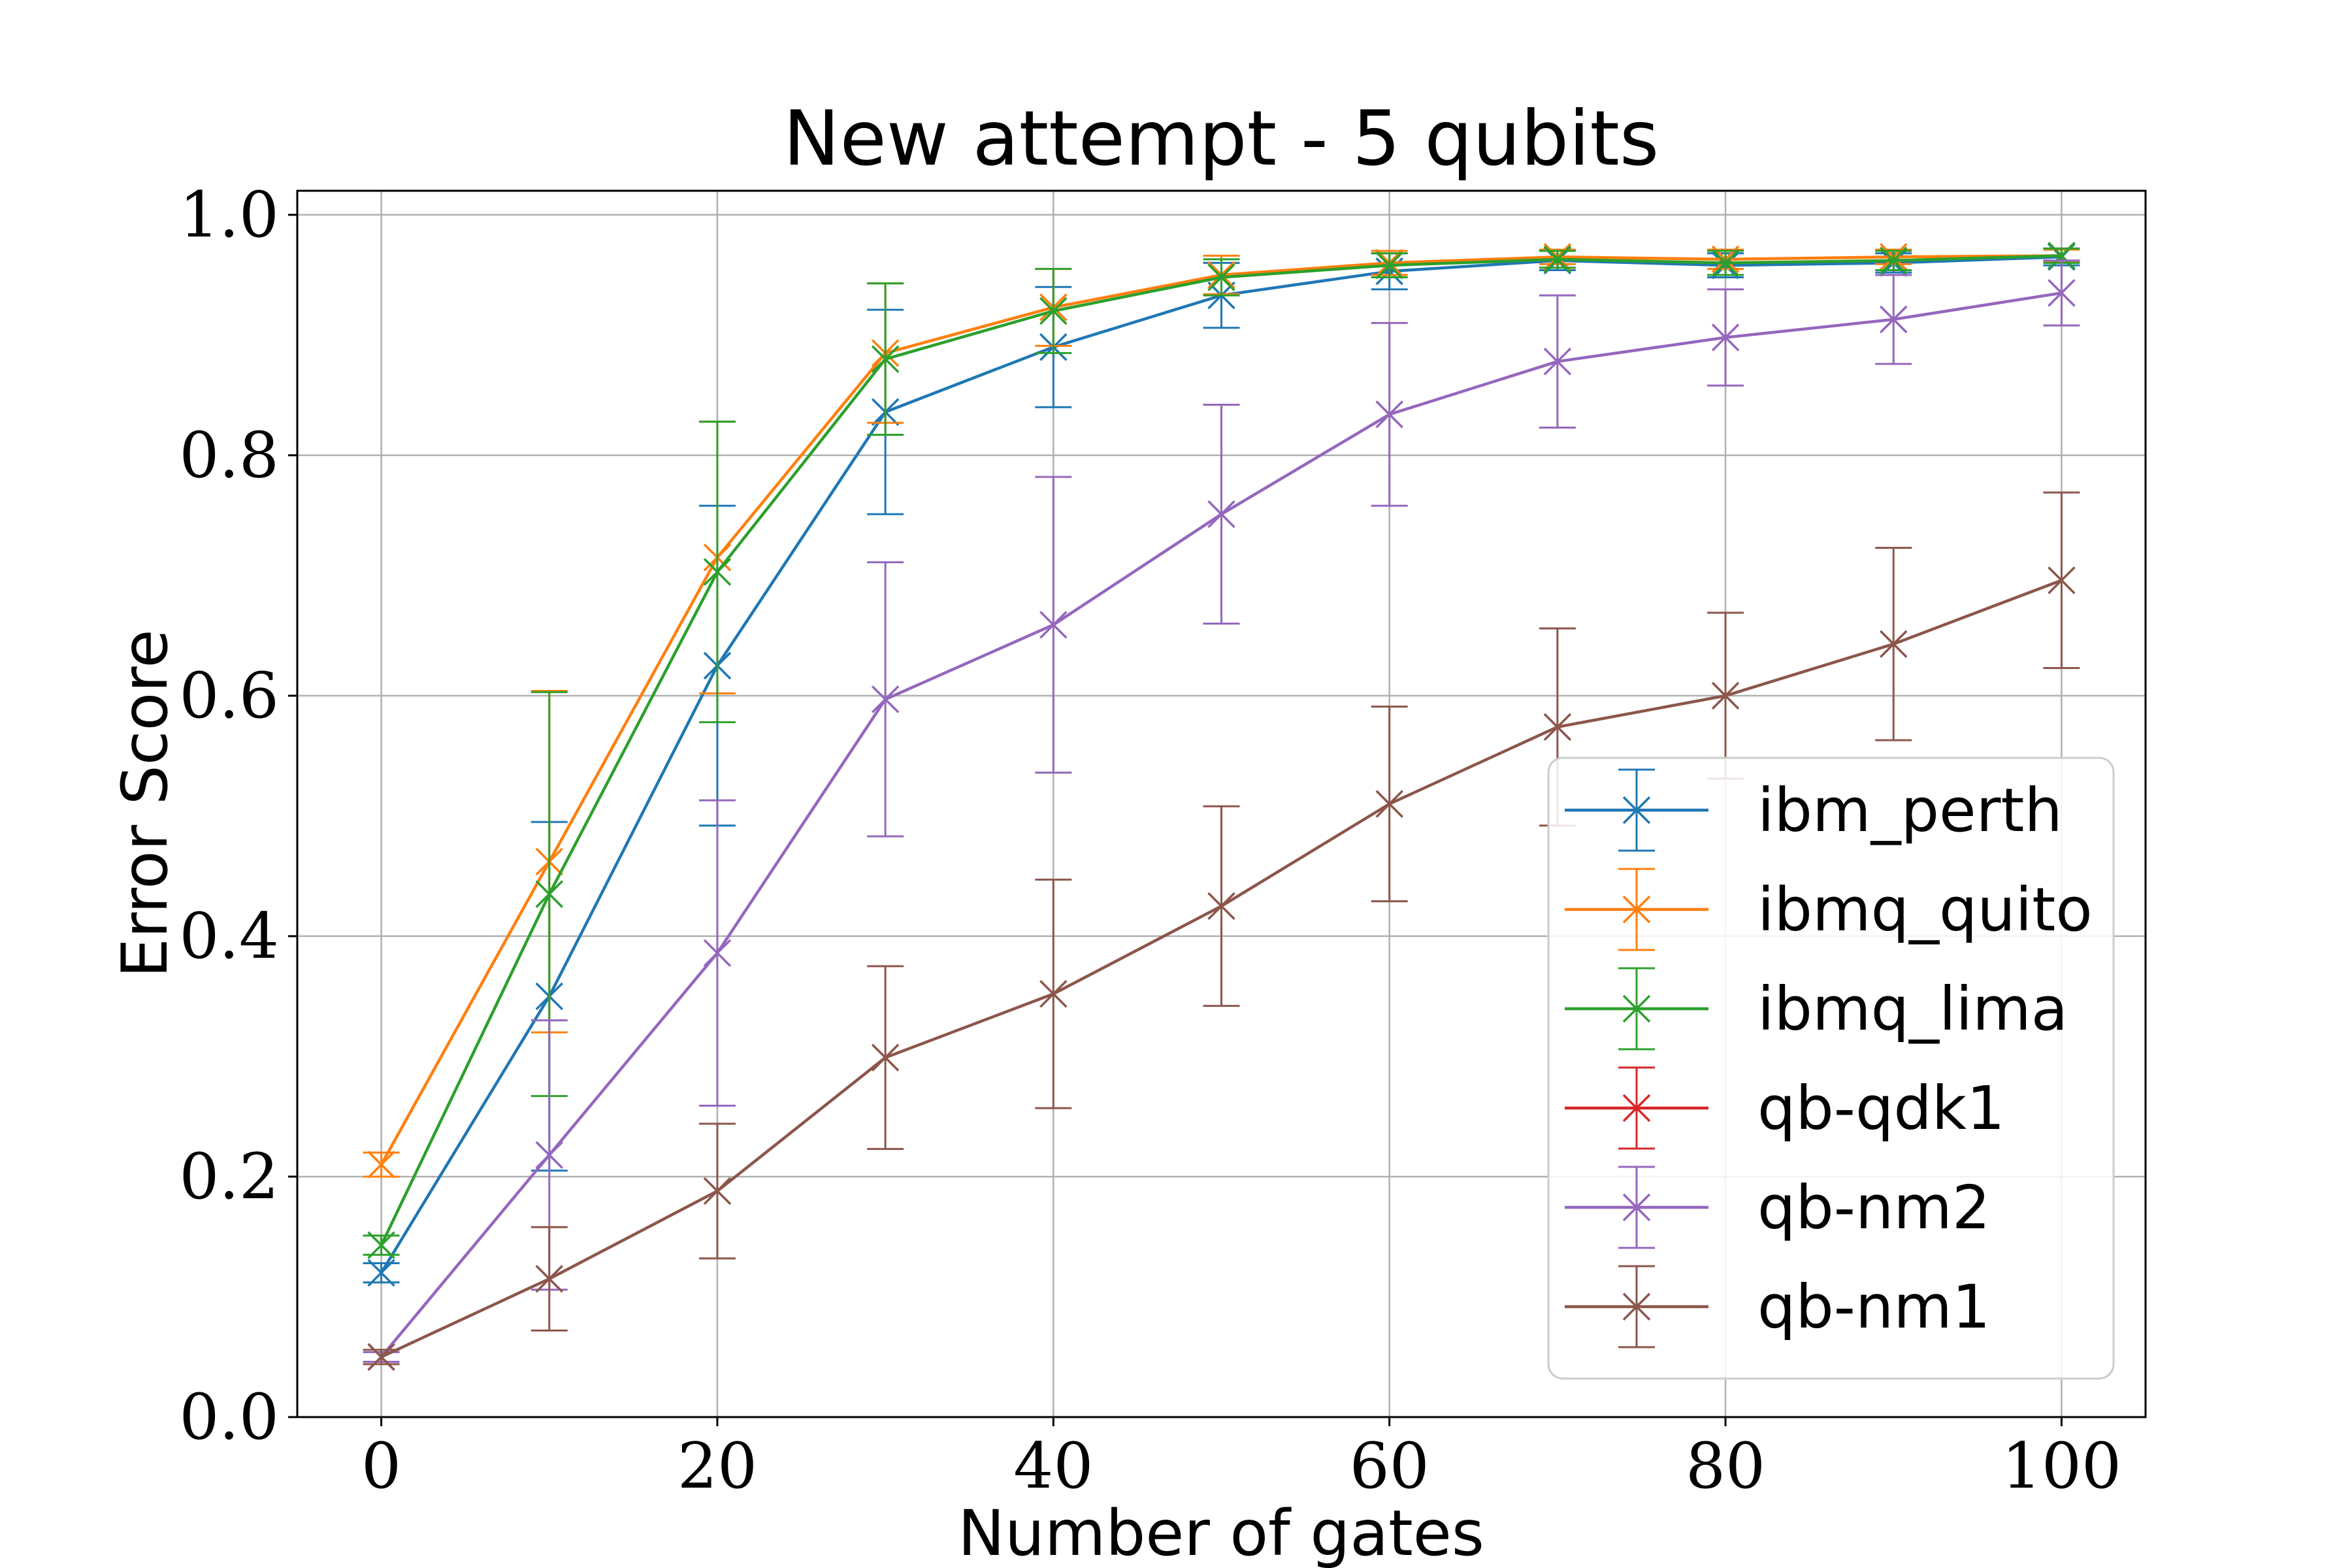 The image size is (2352, 1568). Describe the element at coordinates (1925, 910) in the screenshot. I see `legend-label: ibmq_quito` at that location.